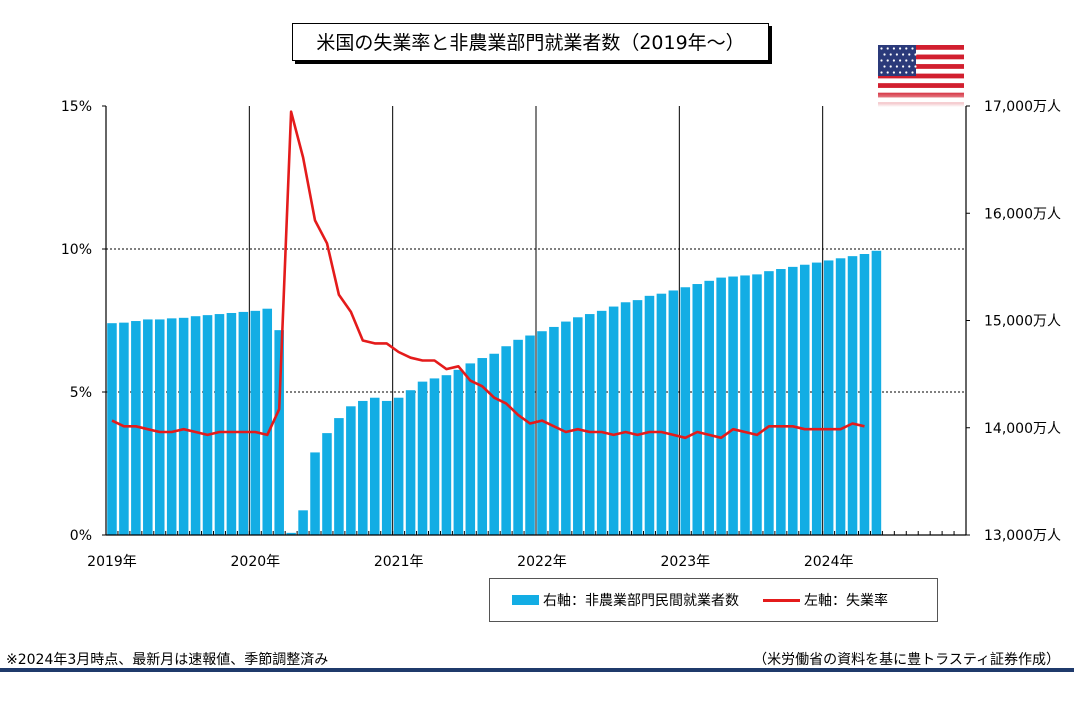  What do you see at coordinates (906, 660) in the screenshot?
I see `footnote-source: （米労働省の資料を基に豊トラスティ証券作成）` at bounding box center [906, 660].